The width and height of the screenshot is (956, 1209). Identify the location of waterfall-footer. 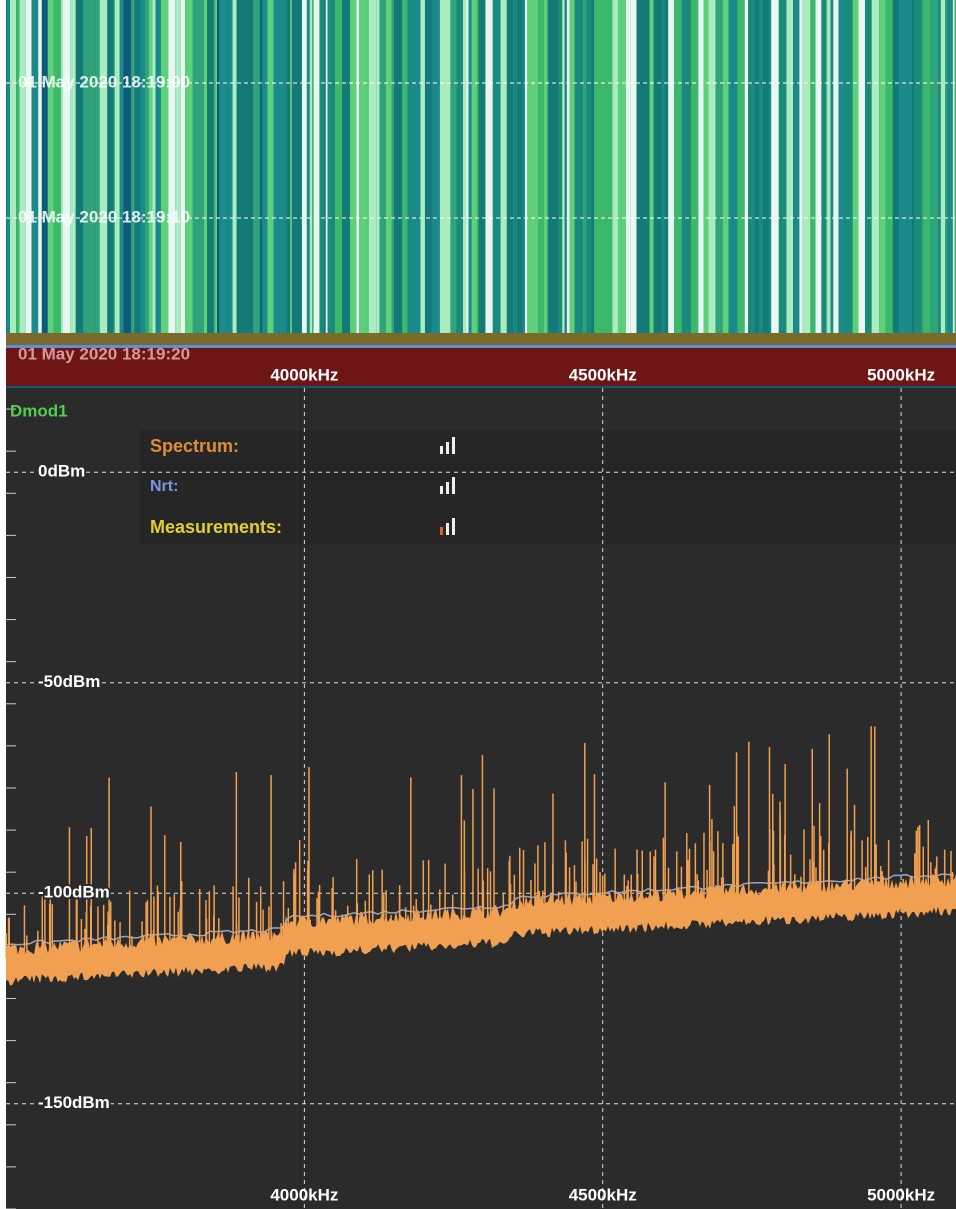
(481, 367).